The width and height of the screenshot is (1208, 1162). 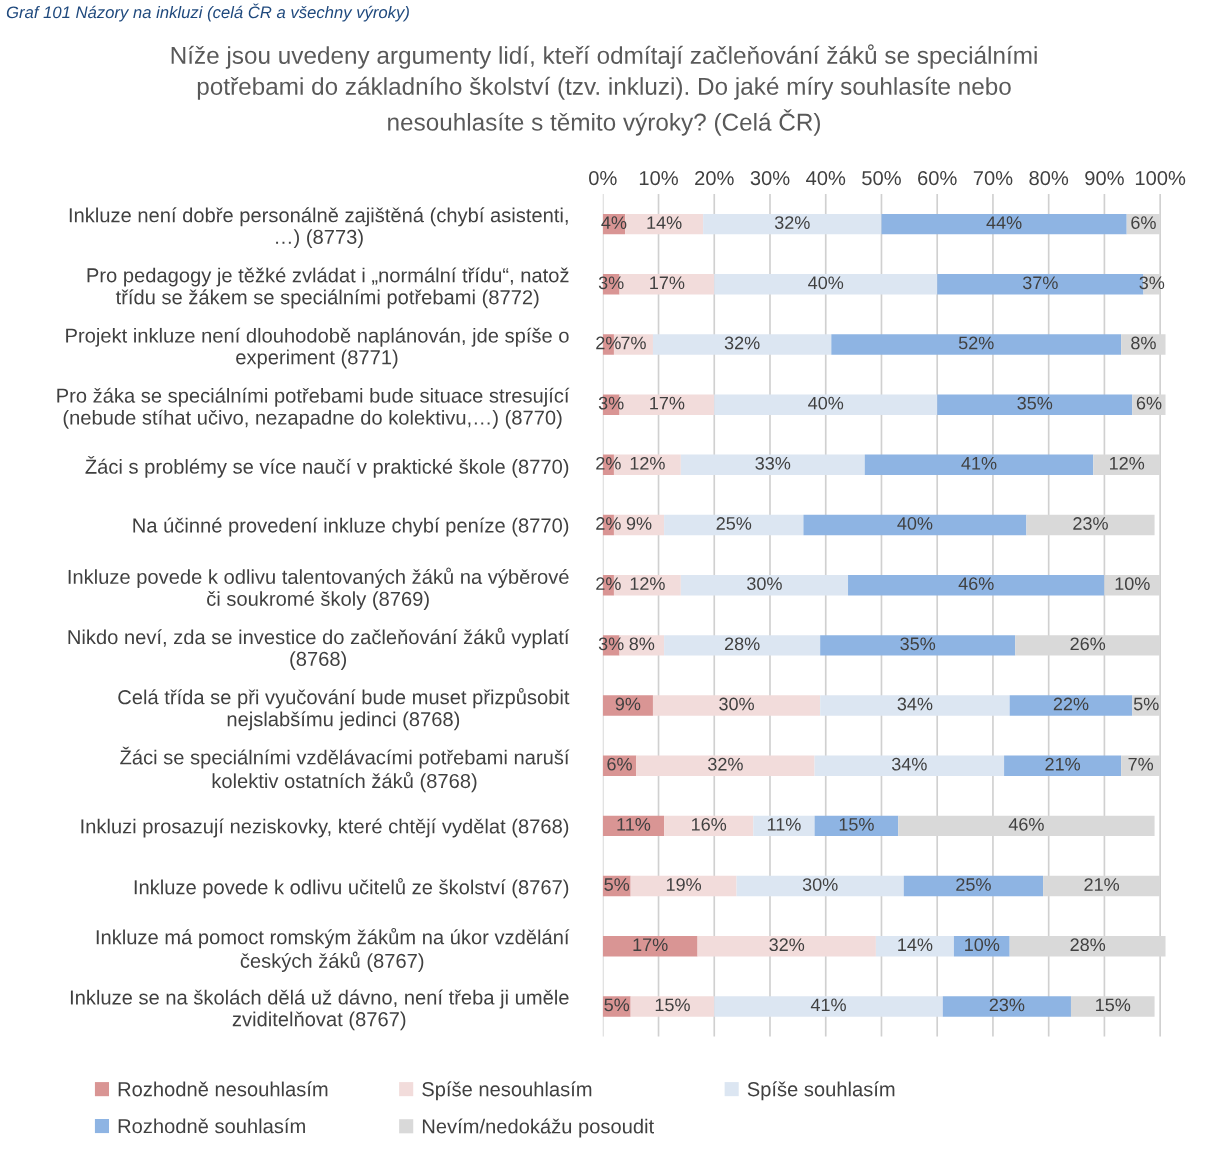 What do you see at coordinates (937, 178) in the screenshot?
I see `x-tick-label: 60%` at bounding box center [937, 178].